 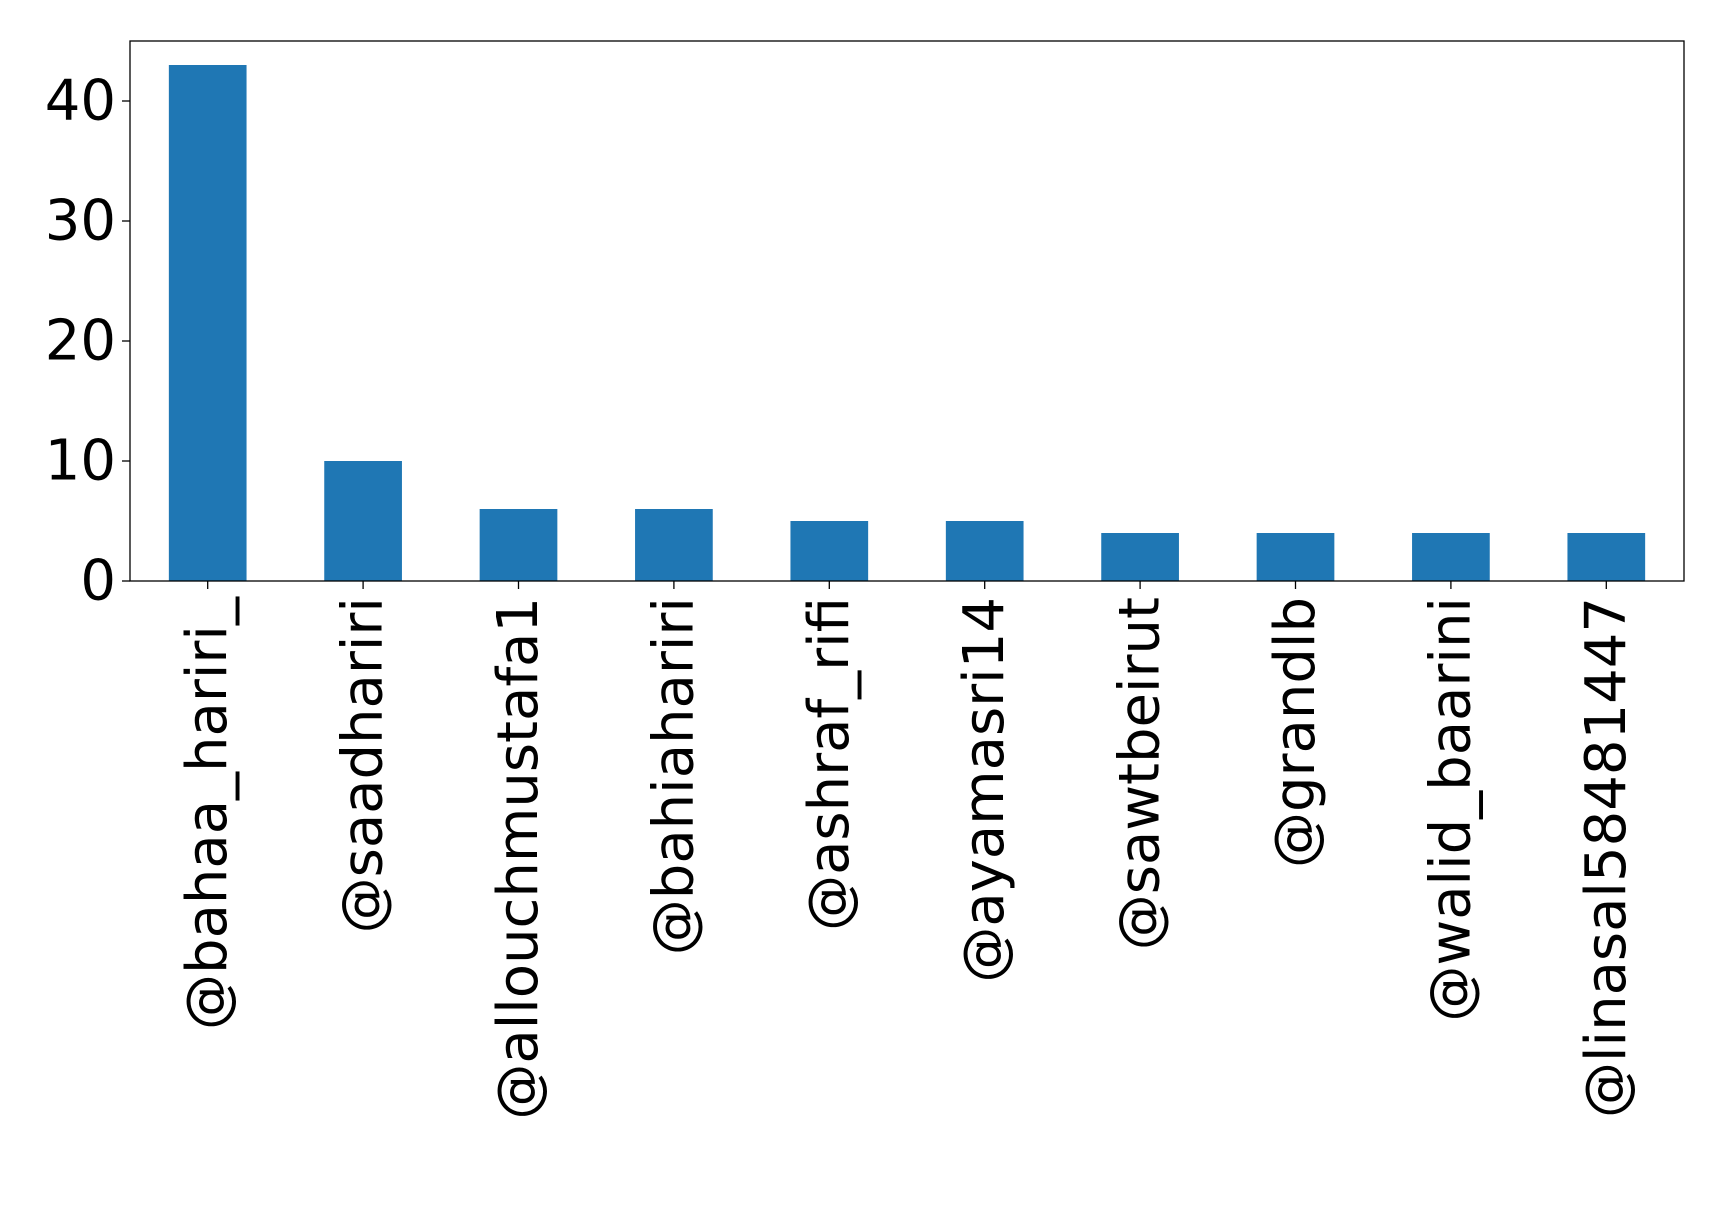 What do you see at coordinates (1295, 732) in the screenshot?
I see `x-tick-label: @grandlb` at bounding box center [1295, 732].